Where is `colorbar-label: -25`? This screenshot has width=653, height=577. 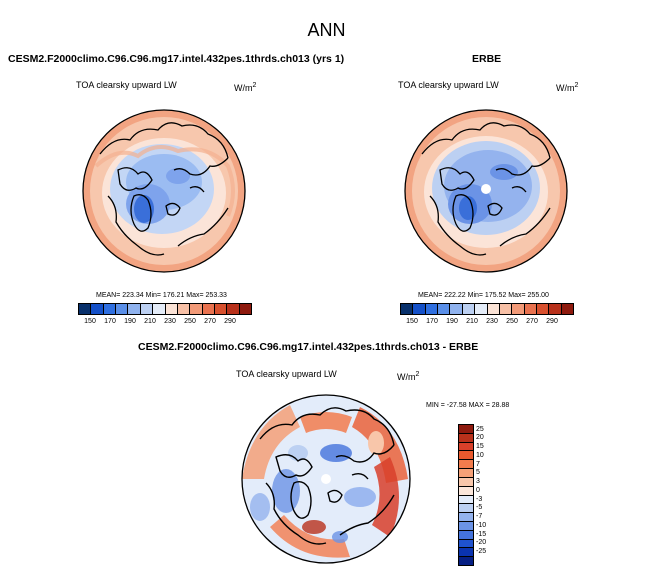 colorbar-label: -25 is located at coordinates (481, 552).